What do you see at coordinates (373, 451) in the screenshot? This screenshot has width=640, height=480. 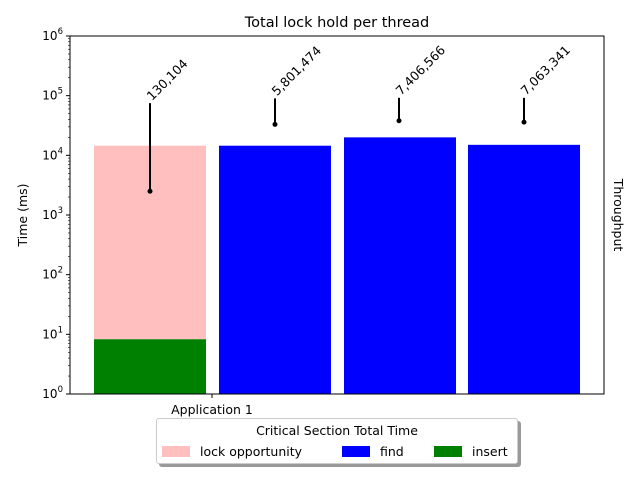 I see `legend-entry-find: find` at bounding box center [373, 451].